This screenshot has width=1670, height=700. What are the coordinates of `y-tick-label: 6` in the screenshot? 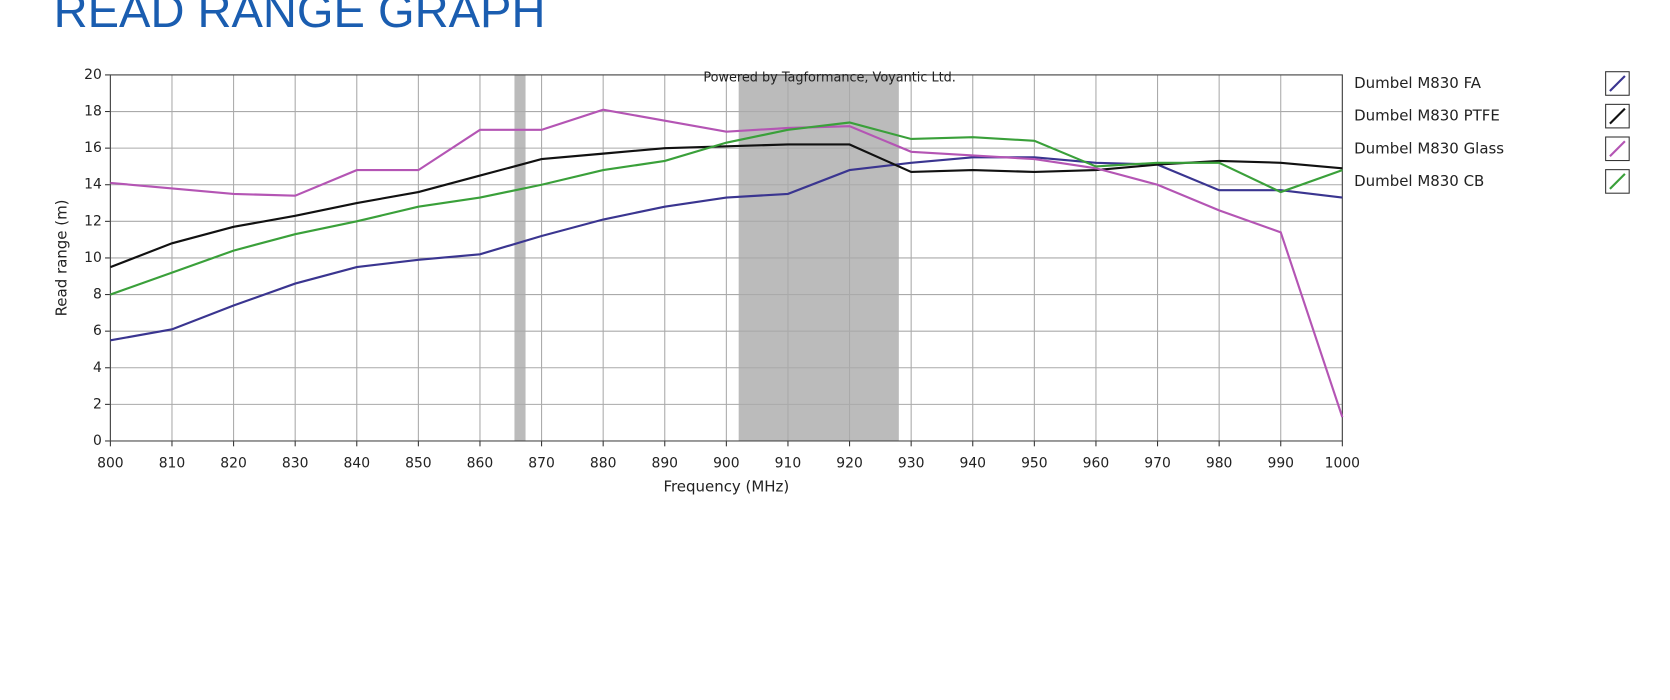 It's located at (97, 331).